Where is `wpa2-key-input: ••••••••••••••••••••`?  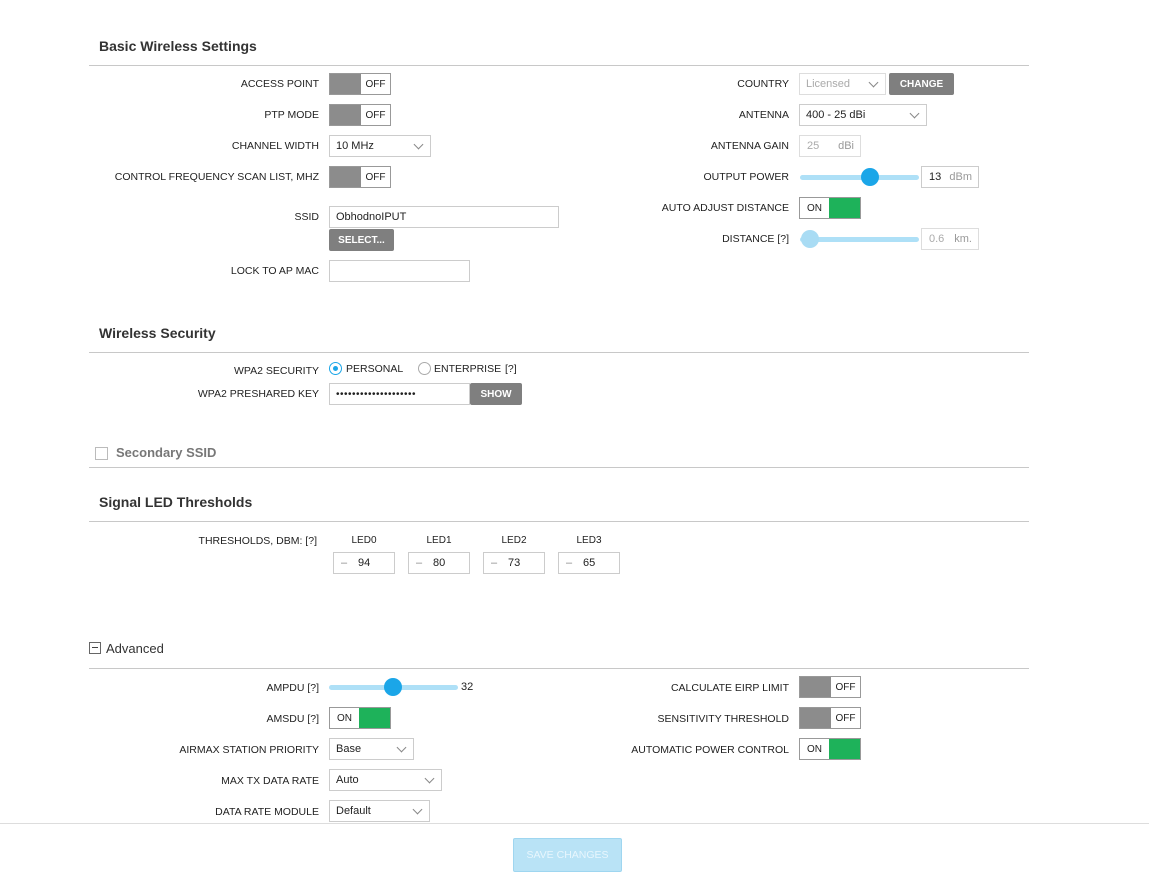
wpa2-key-input: •••••••••••••••••••• is located at coordinates (399, 394).